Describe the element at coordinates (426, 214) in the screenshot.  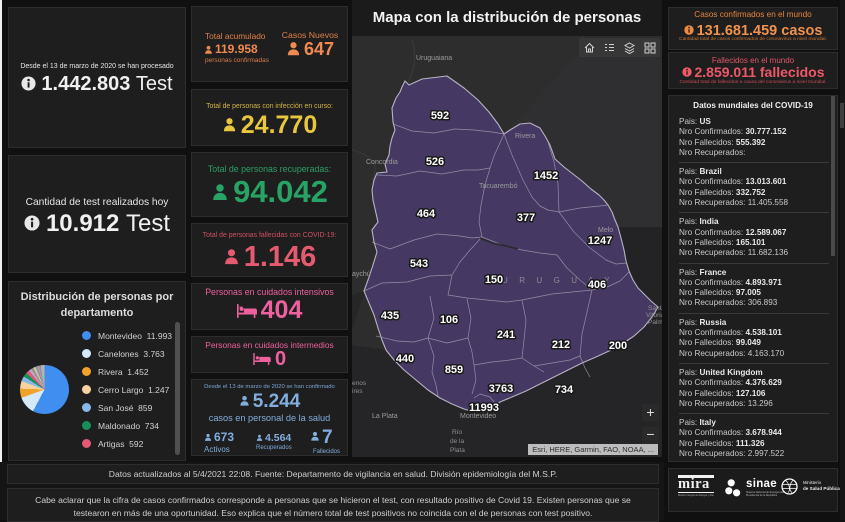
I see `svg-text: 464` at that location.